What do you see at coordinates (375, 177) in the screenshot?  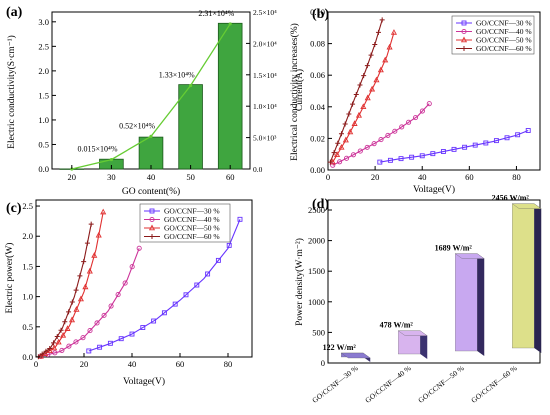 I see `panel-b-x-tick-label: 20` at bounding box center [375, 177].